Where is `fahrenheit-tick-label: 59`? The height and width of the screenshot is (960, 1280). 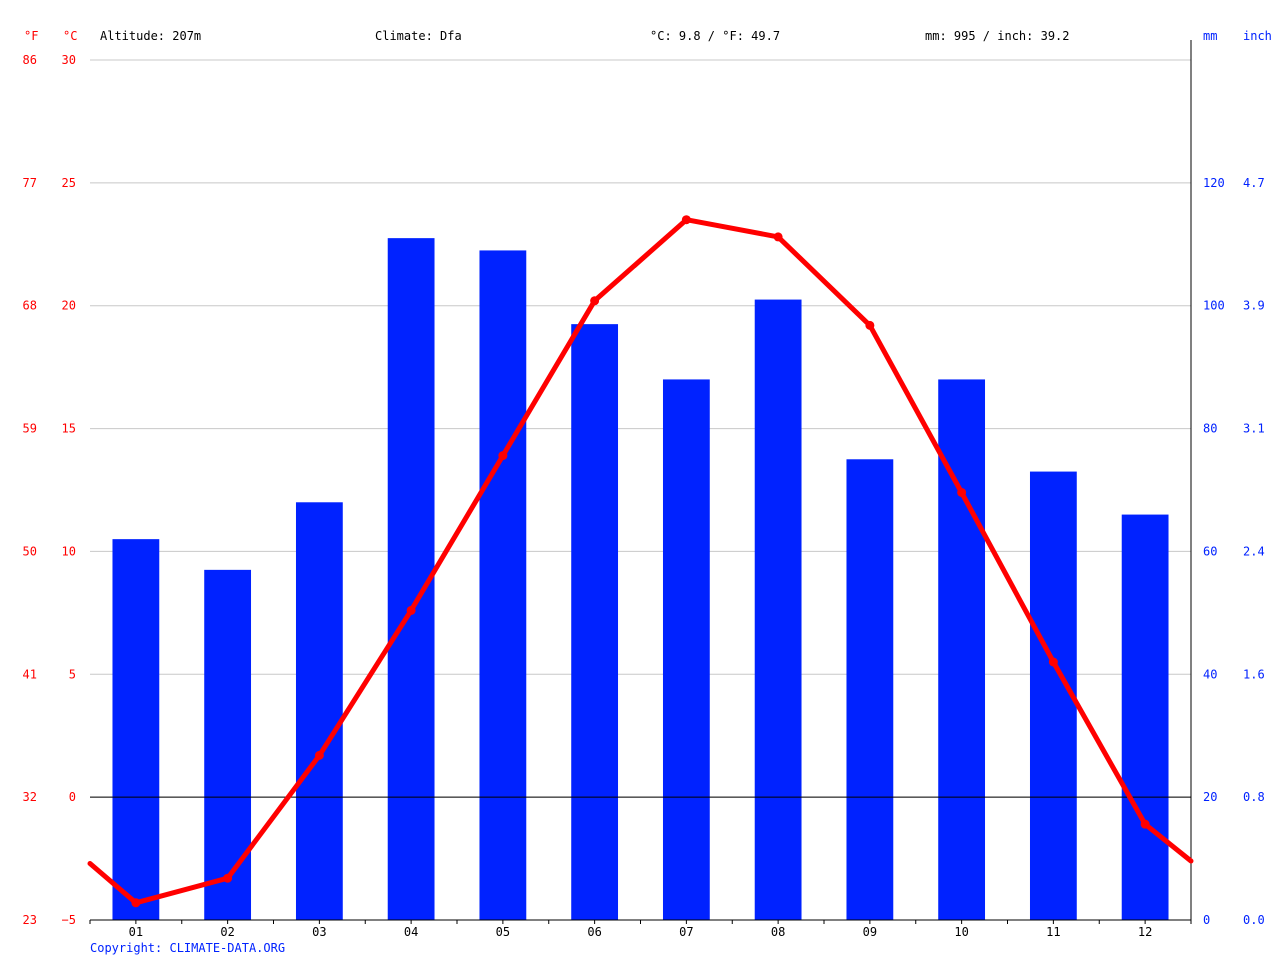 fahrenheit-tick-label: 59 is located at coordinates (30, 429).